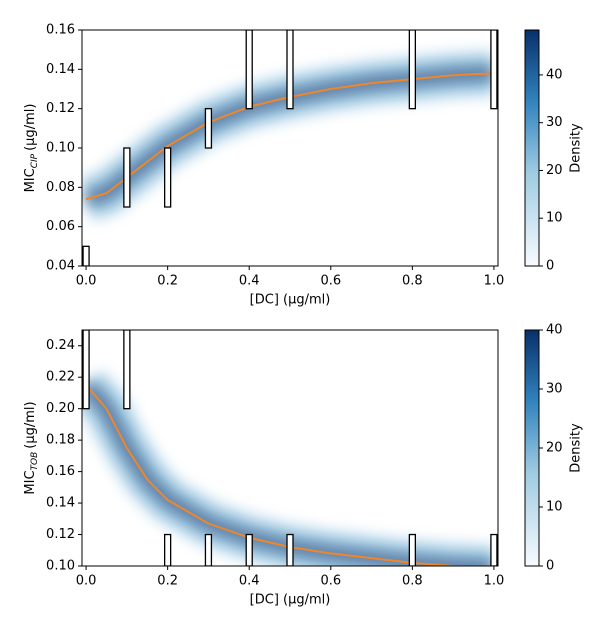 This screenshot has width=596, height=626. I want to click on y-tick-label: 0.24, so click(60, 345).